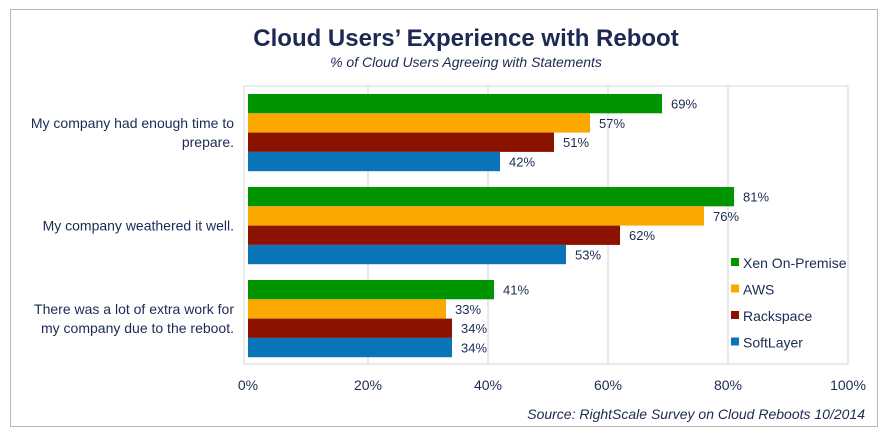  Describe the element at coordinates (465, 38) in the screenshot. I see `chart-title: Cloud Users’ Experience with Reboot` at that location.